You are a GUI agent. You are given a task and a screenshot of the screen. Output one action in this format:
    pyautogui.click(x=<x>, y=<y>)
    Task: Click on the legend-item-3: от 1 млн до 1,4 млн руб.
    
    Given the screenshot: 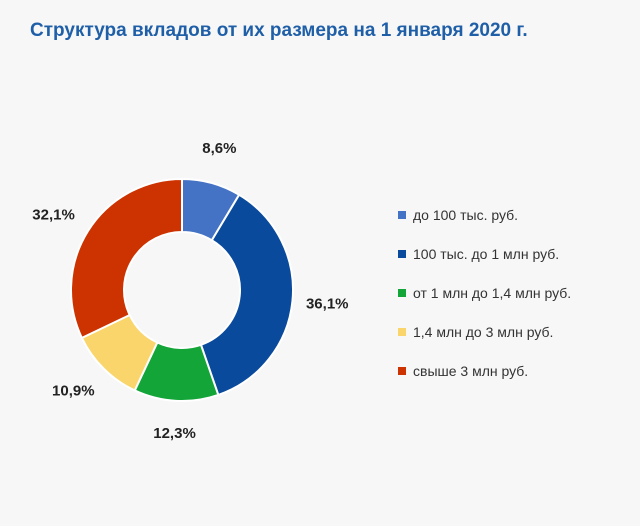 What is the action you would take?
    pyautogui.click(x=484, y=292)
    